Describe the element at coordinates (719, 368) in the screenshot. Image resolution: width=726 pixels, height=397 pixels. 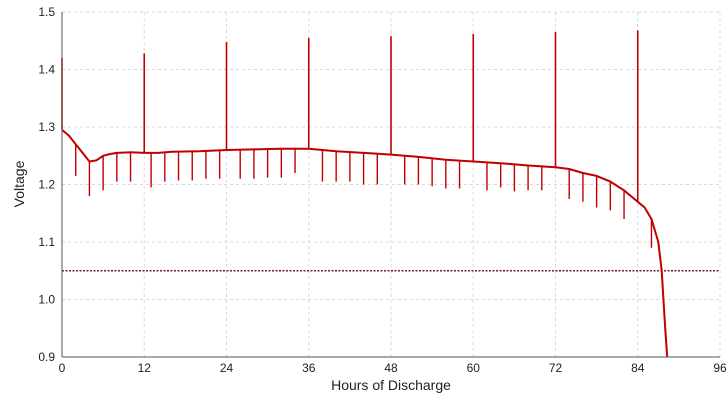
I see `x-tick-label: 96` at that location.